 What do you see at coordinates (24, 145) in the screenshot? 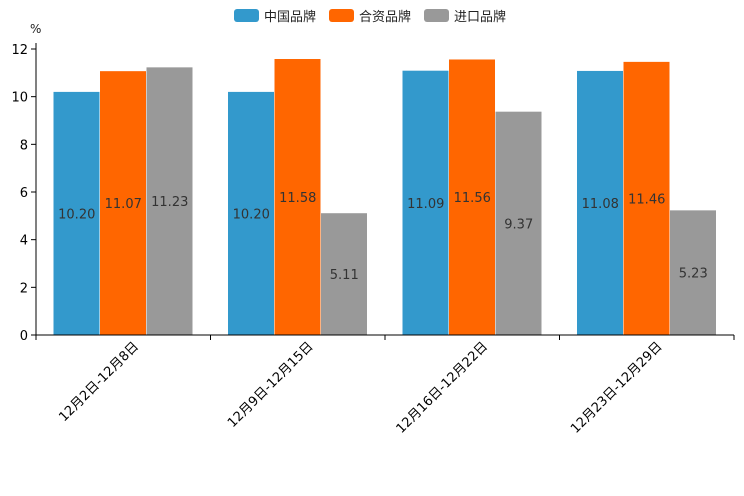
I see `y-tick-label: 8` at bounding box center [24, 145].